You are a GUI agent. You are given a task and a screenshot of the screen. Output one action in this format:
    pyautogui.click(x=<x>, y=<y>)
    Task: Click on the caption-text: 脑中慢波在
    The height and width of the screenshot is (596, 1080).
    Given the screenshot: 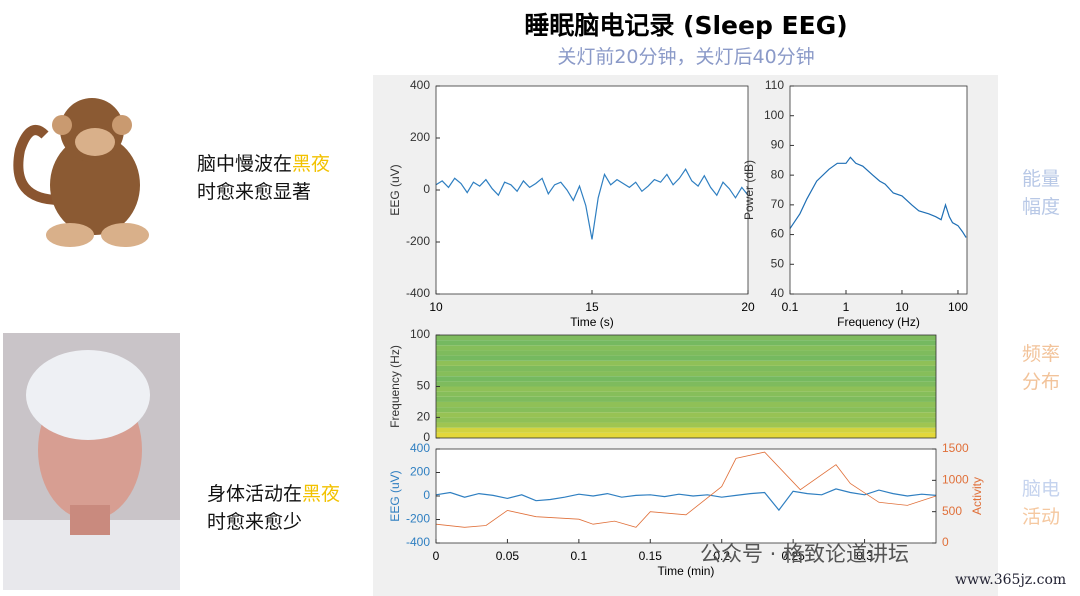 What is the action you would take?
    pyautogui.click(x=245, y=164)
    